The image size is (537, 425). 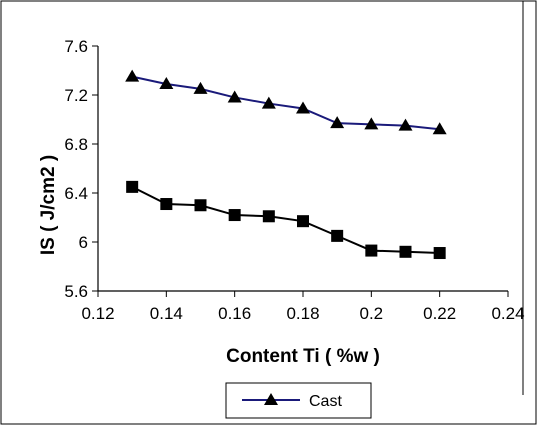 I want to click on y-tick-label: 6, so click(x=83, y=242).